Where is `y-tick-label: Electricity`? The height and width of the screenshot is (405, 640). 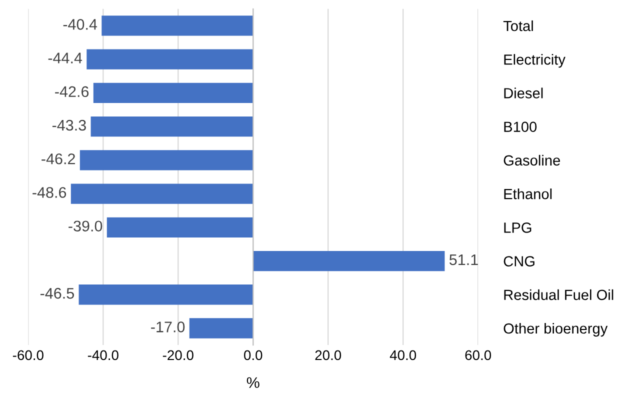
y-tick-label: Electricity is located at coordinates (535, 61).